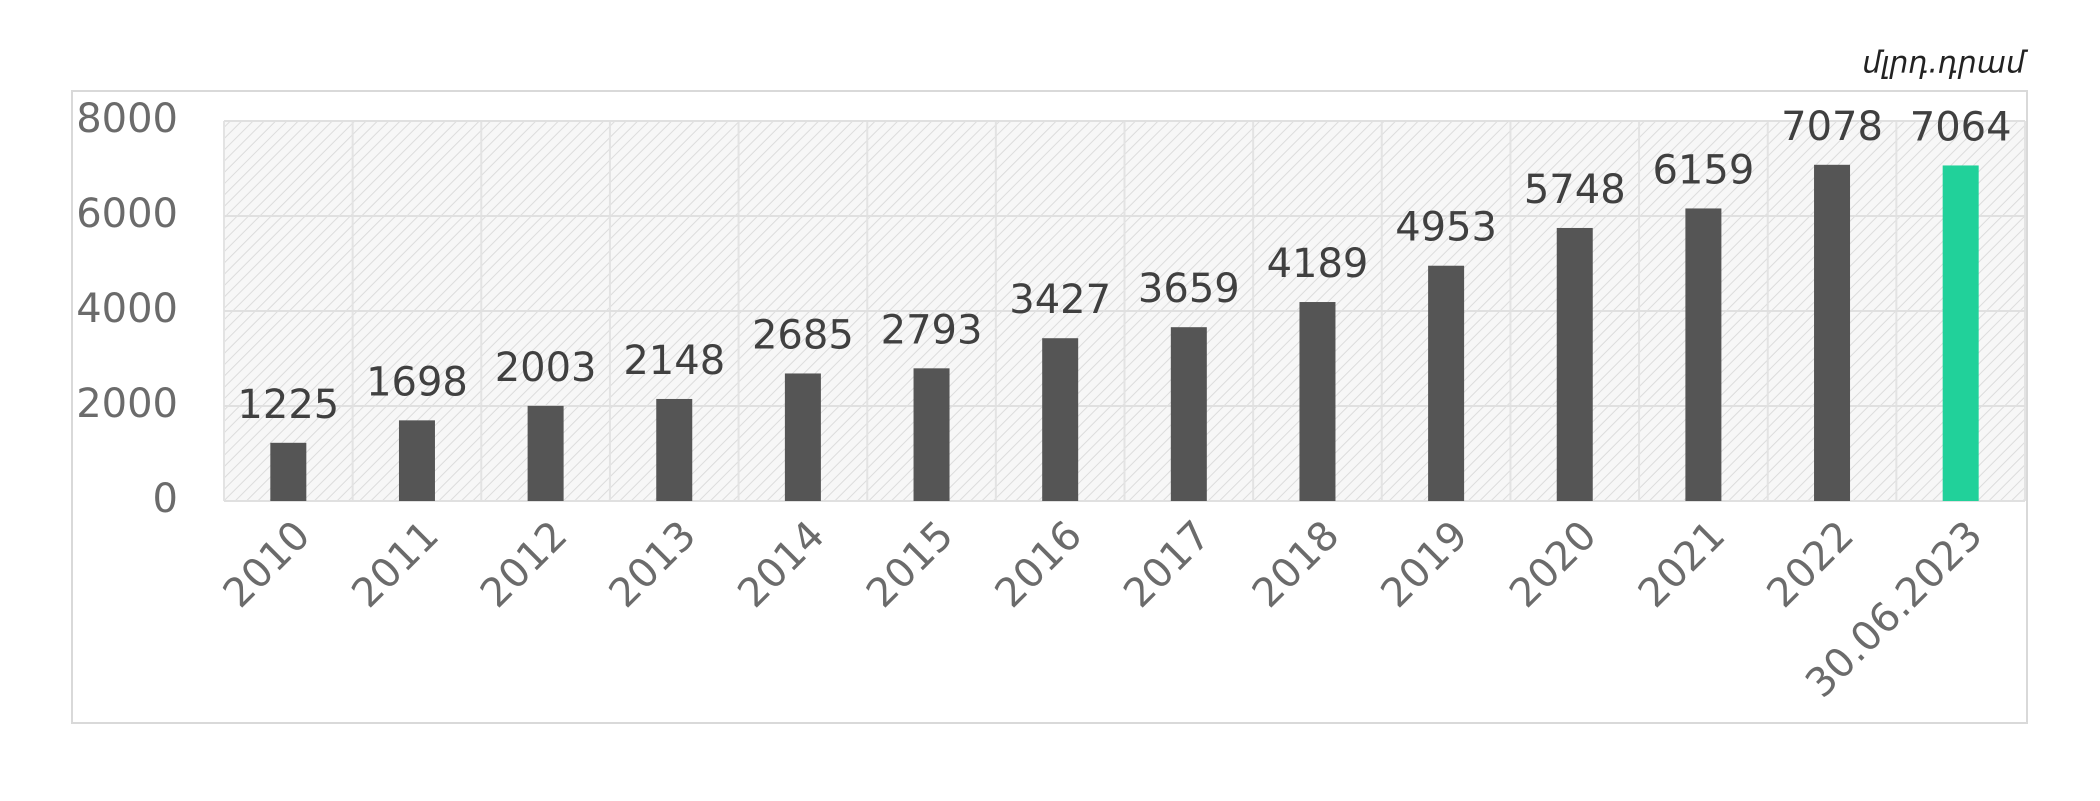  Describe the element at coordinates (127, 119) in the screenshot. I see `y-tick-label: 8000` at that location.